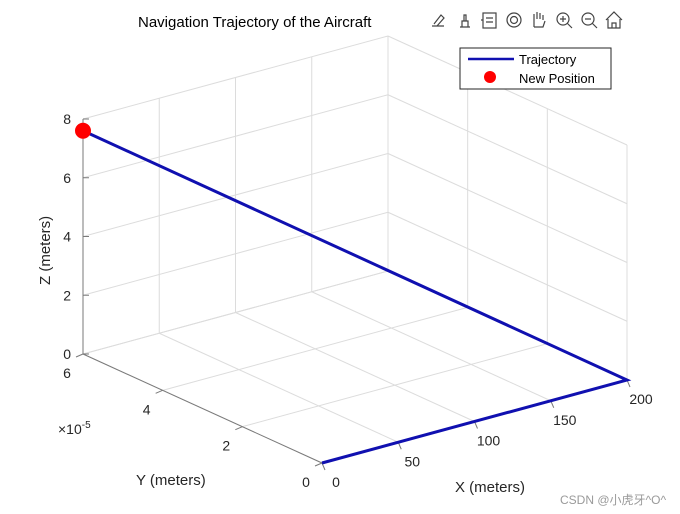 This screenshot has height=514, width=680. Describe the element at coordinates (86, 425) in the screenshot. I see `y-exponent-power: -5` at that location.